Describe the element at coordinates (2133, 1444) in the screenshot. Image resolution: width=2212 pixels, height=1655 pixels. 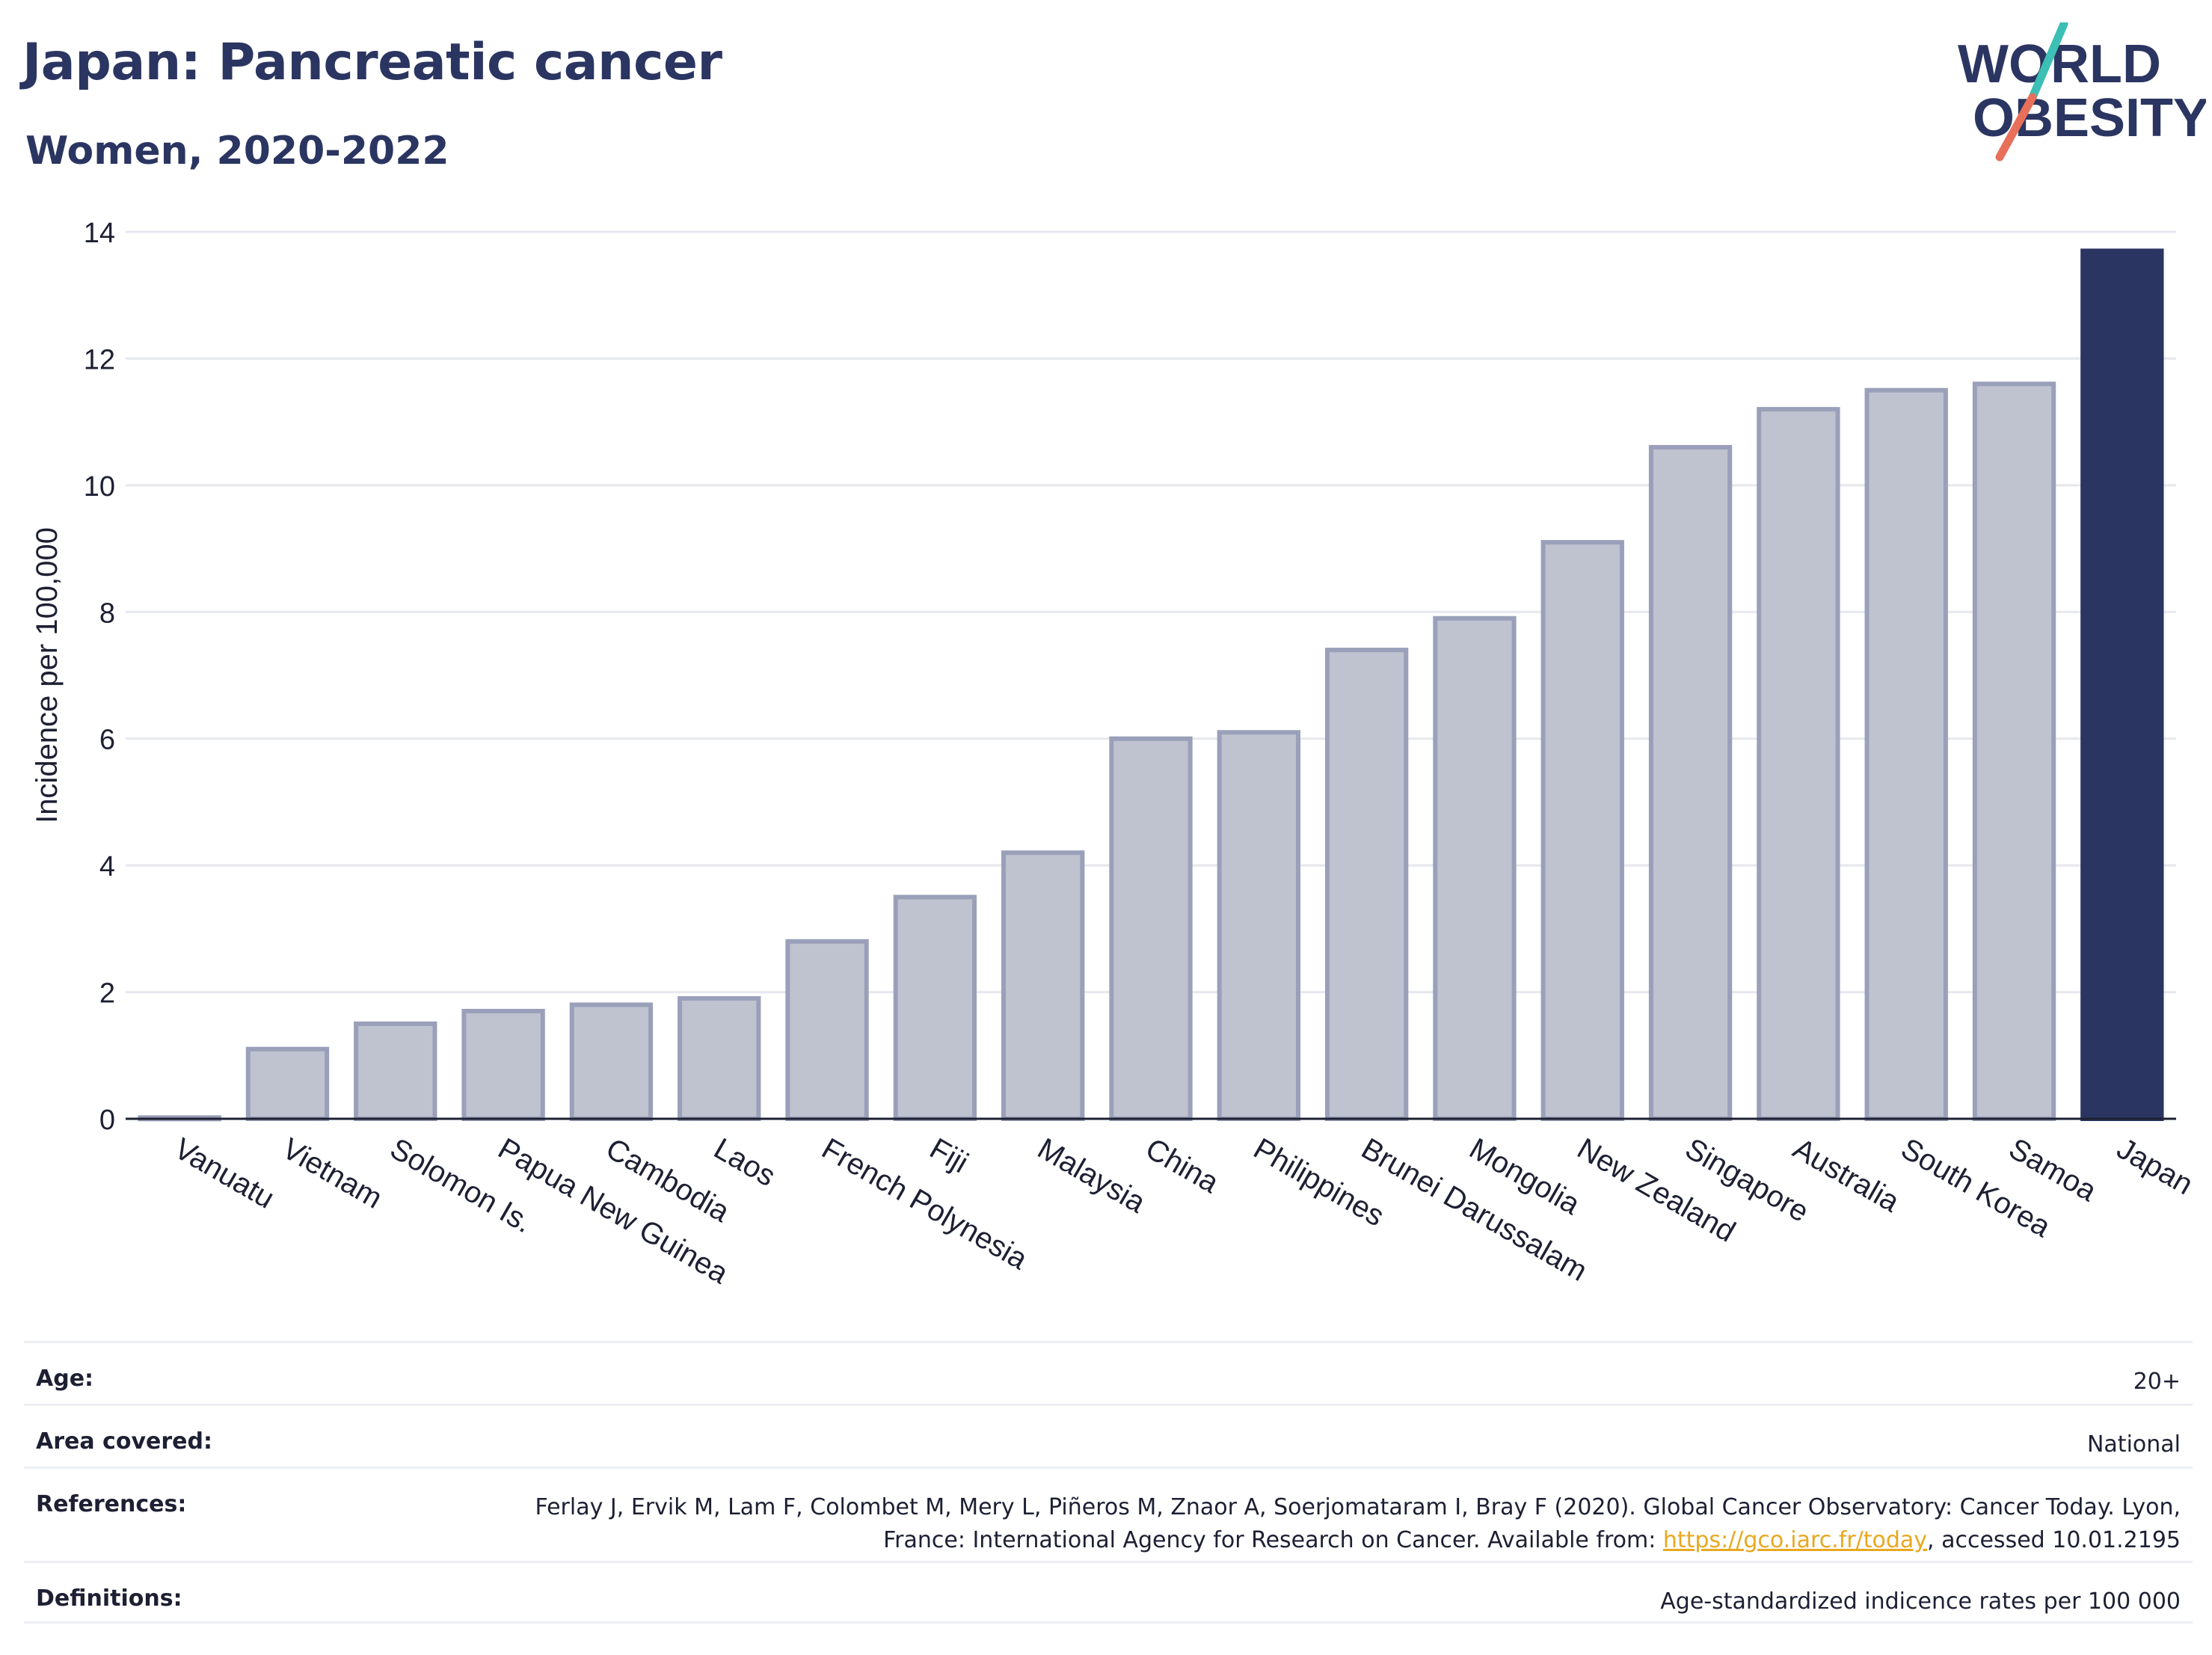
I see `area-value: National` at that location.